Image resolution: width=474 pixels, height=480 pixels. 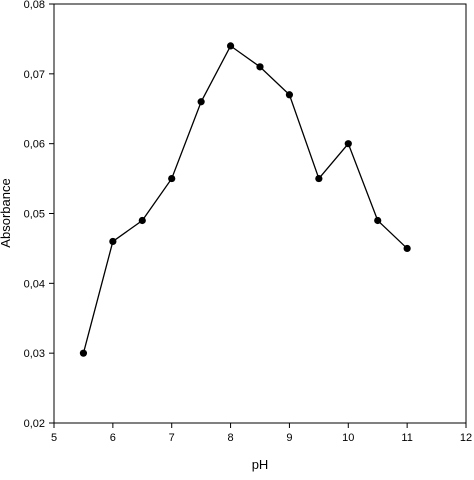 What do you see at coordinates (34, 145) in the screenshot?
I see `y-tick-label: 0,06` at bounding box center [34, 145].